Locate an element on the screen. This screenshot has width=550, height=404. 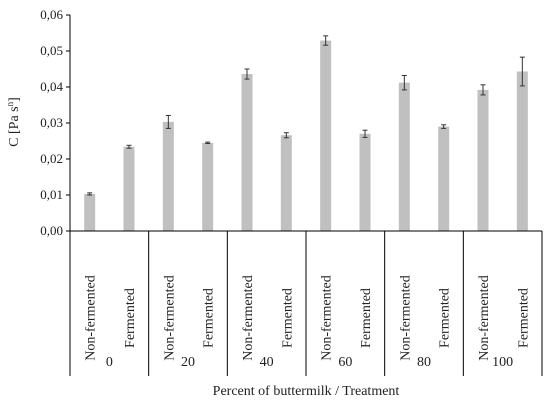
y-tick-label: 0,01 is located at coordinates (51, 194).